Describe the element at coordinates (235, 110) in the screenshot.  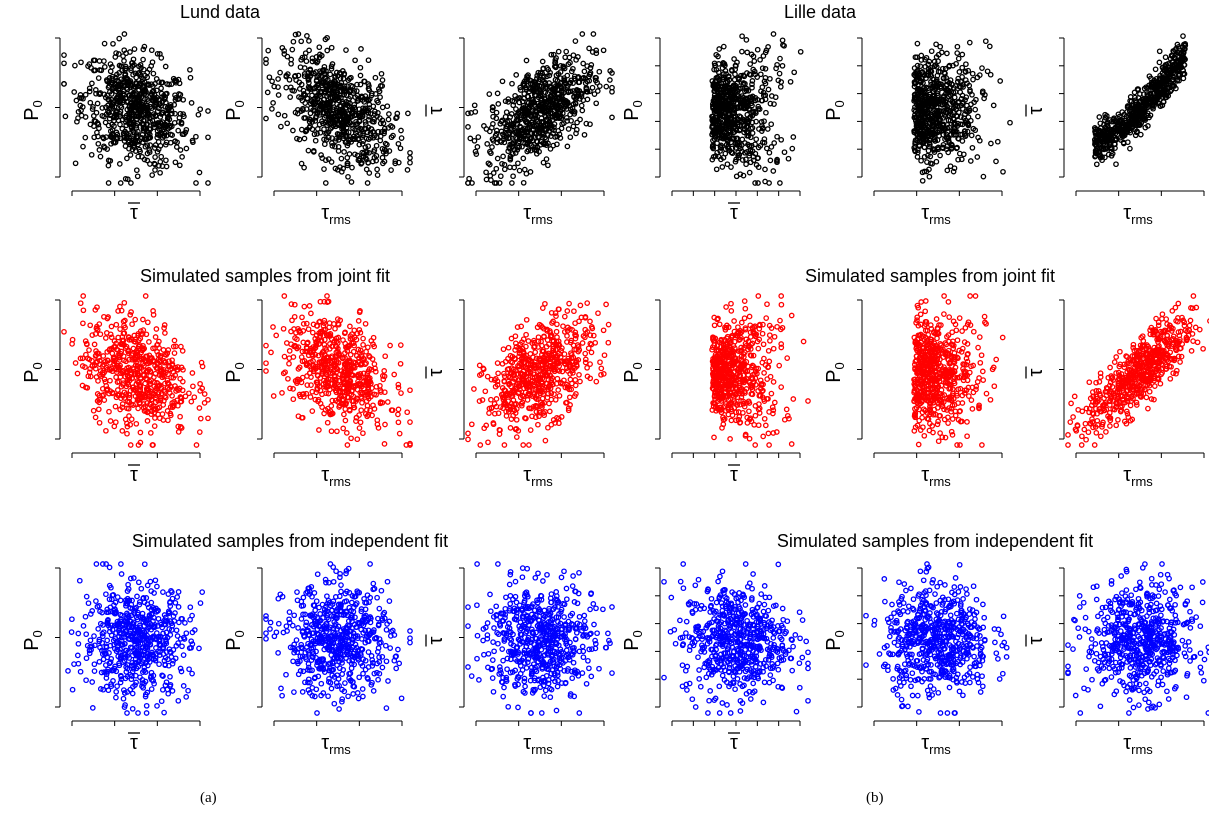
I see `scatter-a-r0-c1-label-p0: P0` at that location.